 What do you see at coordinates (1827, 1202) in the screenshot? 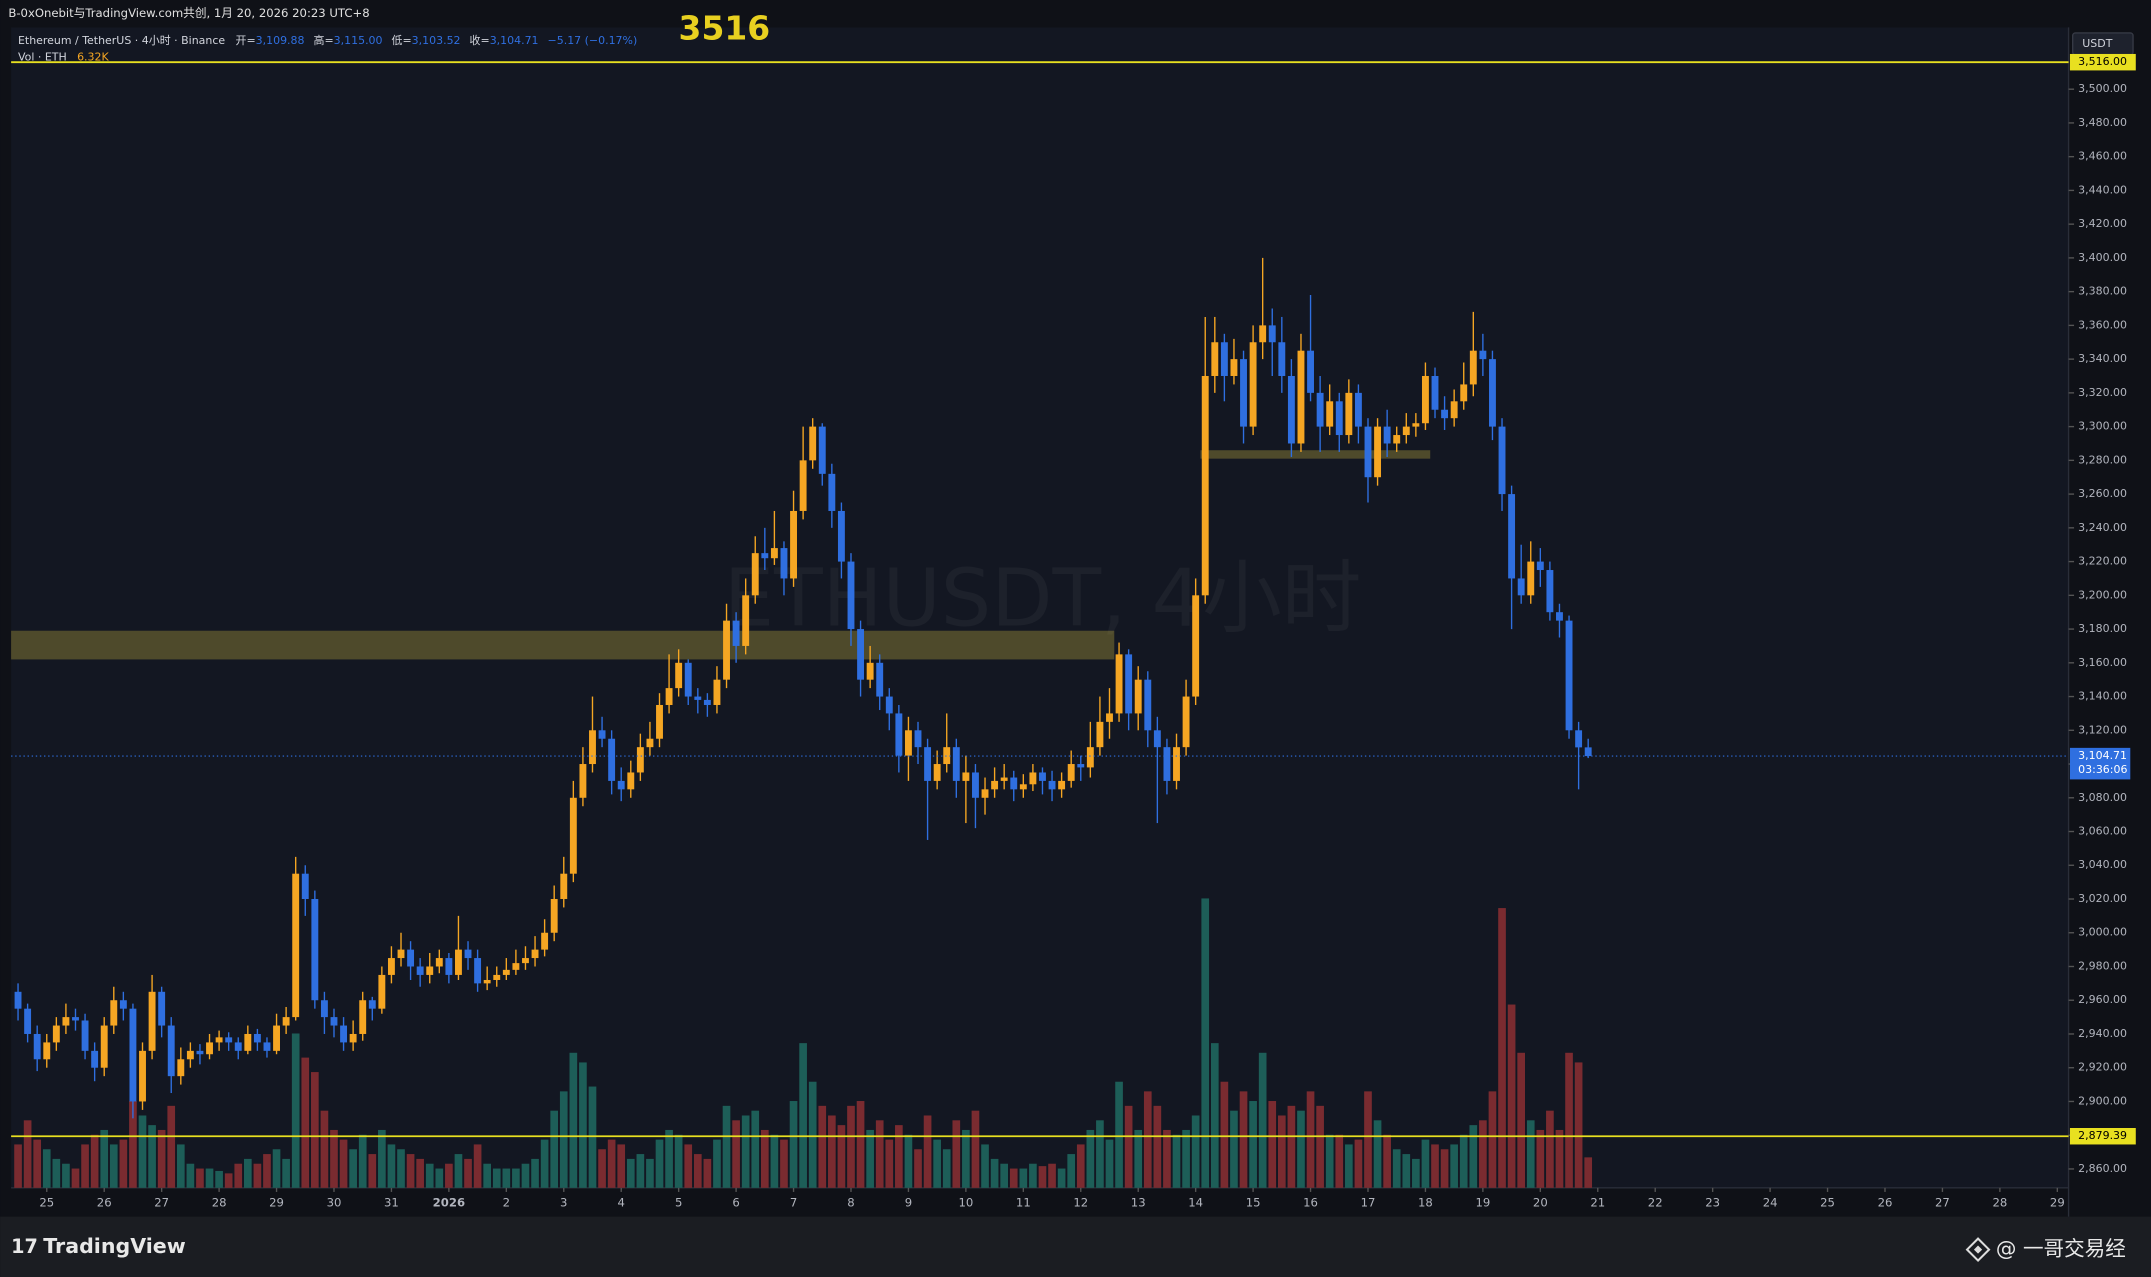
I see `x-tick-label: 25` at bounding box center [1827, 1202].